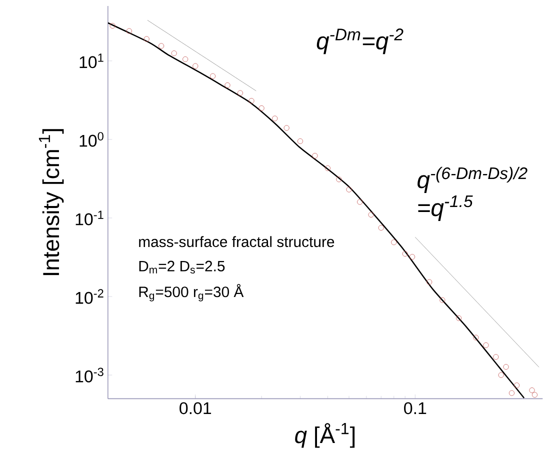 The image size is (543, 455). I want to click on annotation: =q$^{-1.5}$, so click(445, 209).